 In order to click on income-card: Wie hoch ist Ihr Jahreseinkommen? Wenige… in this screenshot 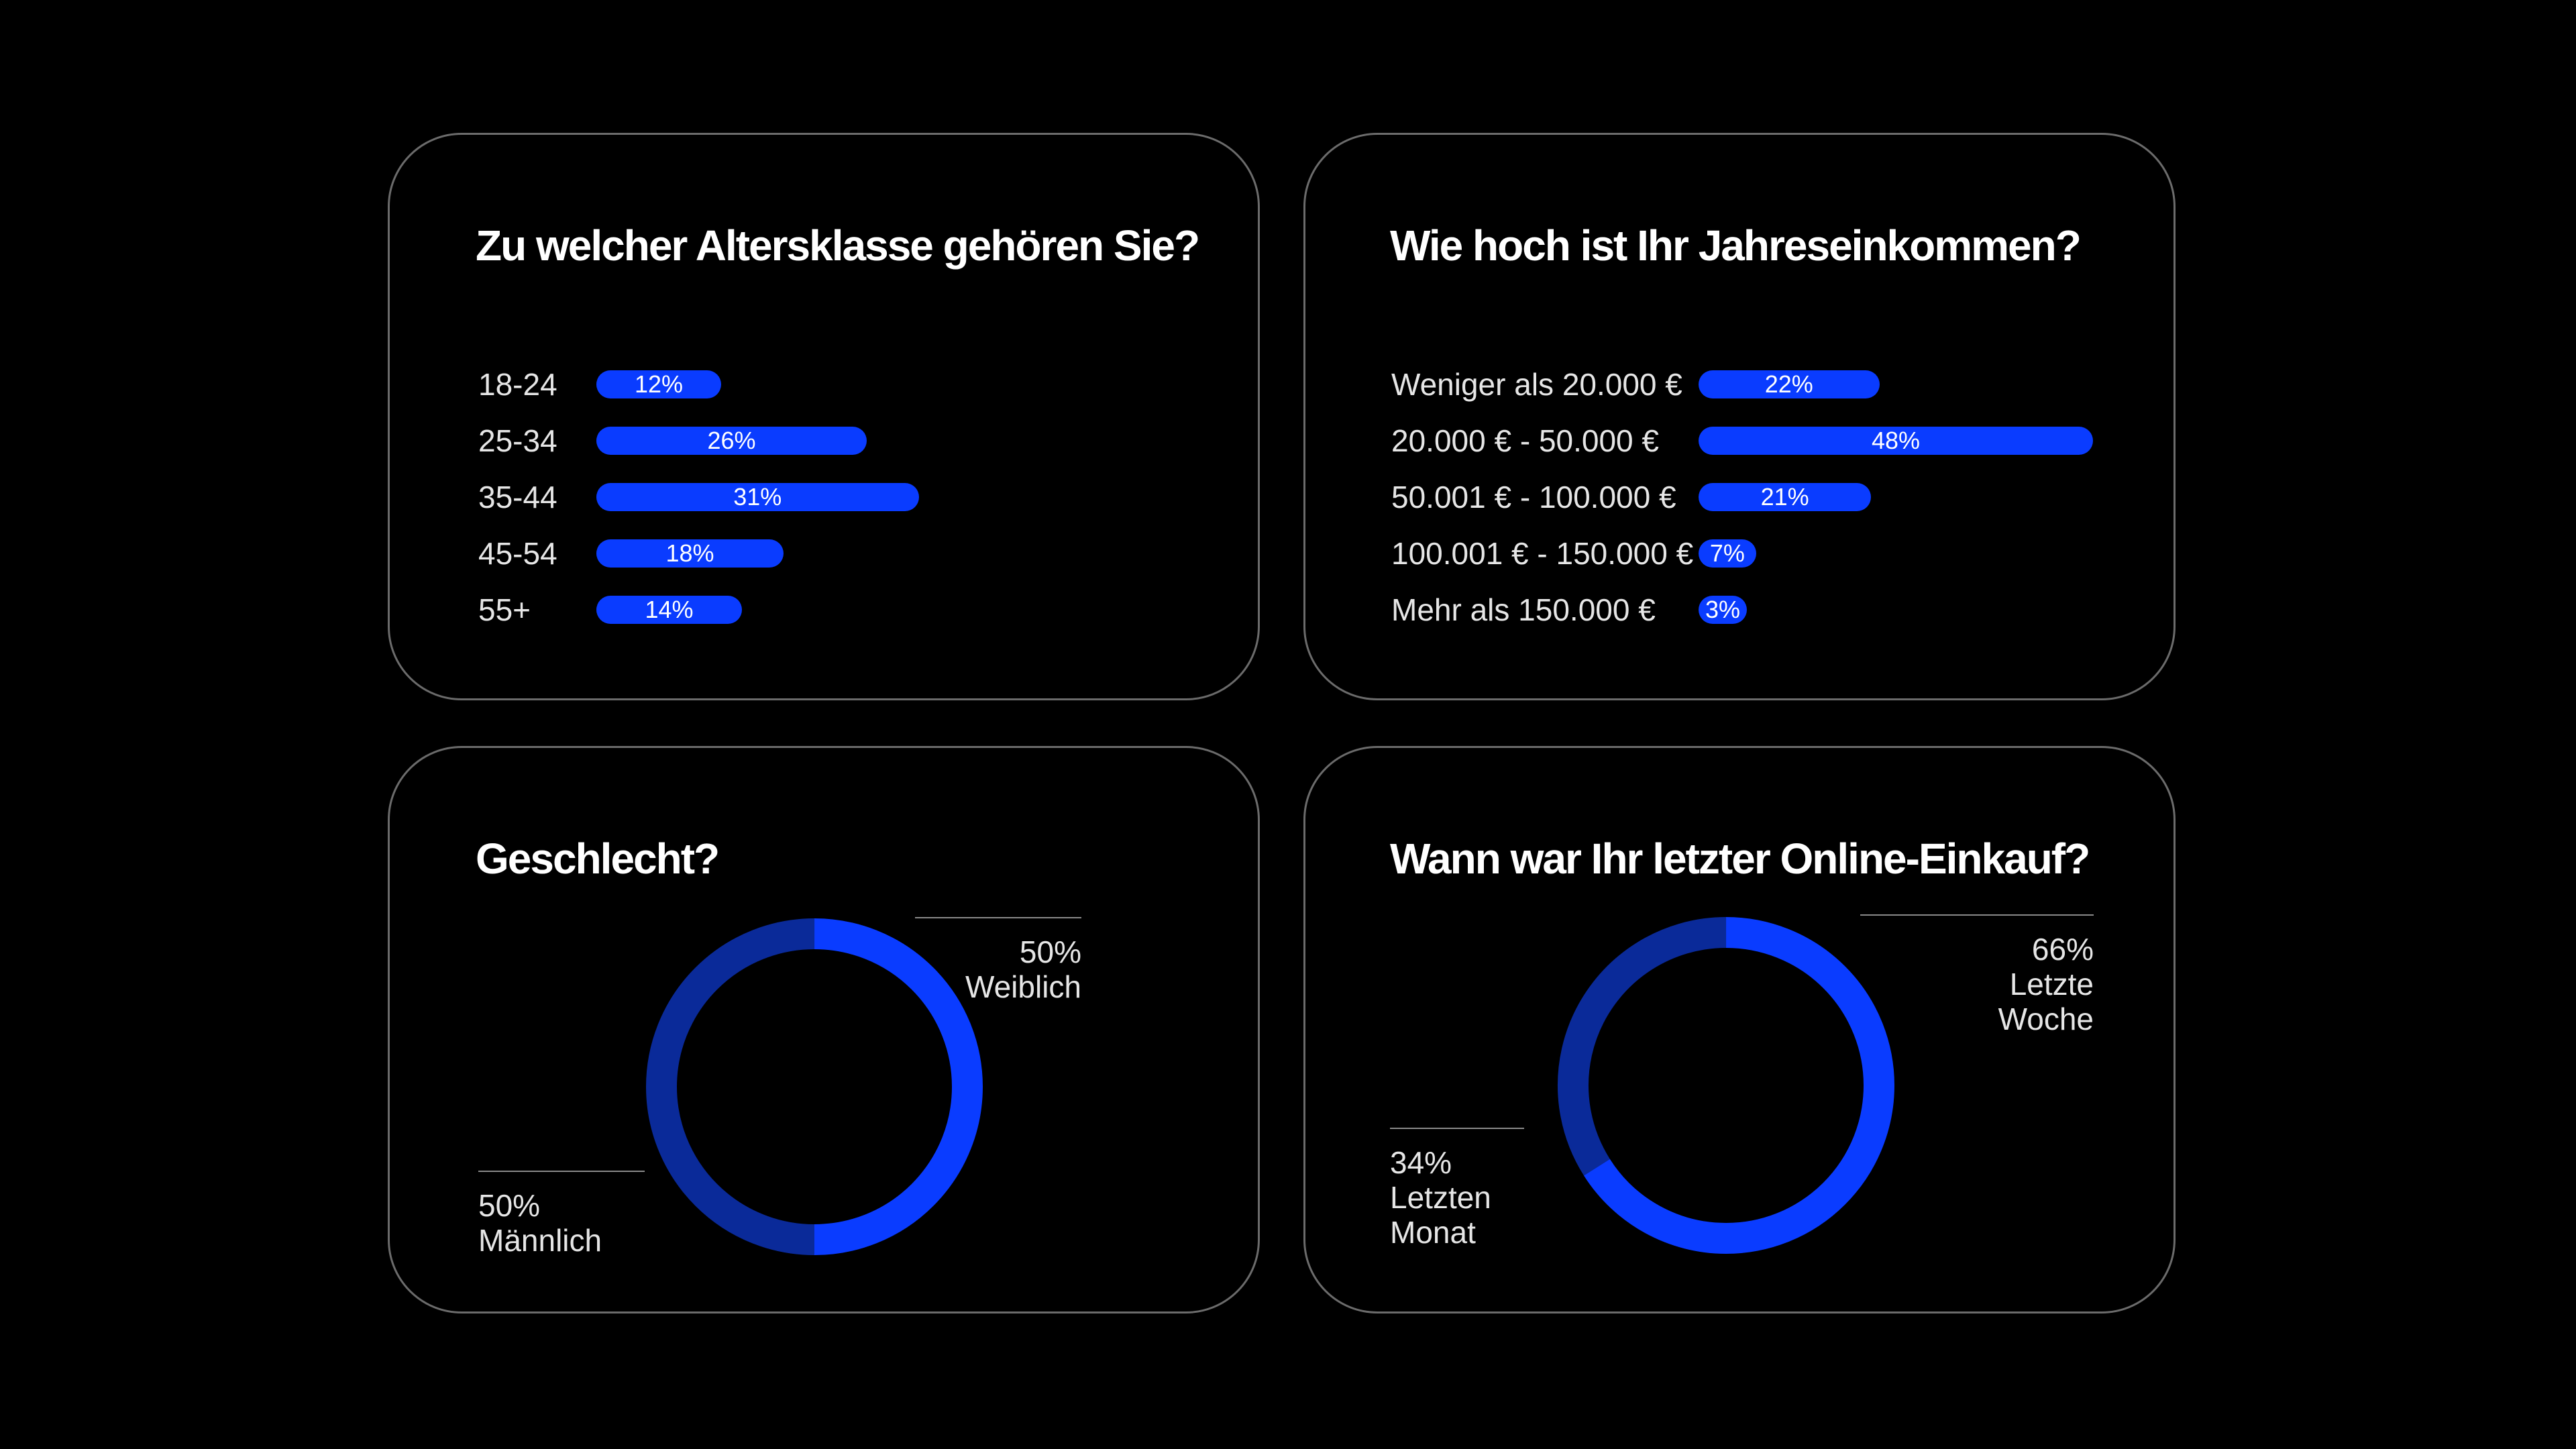, I will do `click(1739, 416)`.